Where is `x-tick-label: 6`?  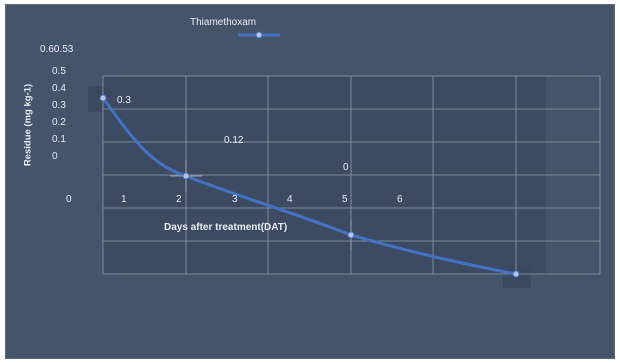 x-tick-label: 6 is located at coordinates (400, 199).